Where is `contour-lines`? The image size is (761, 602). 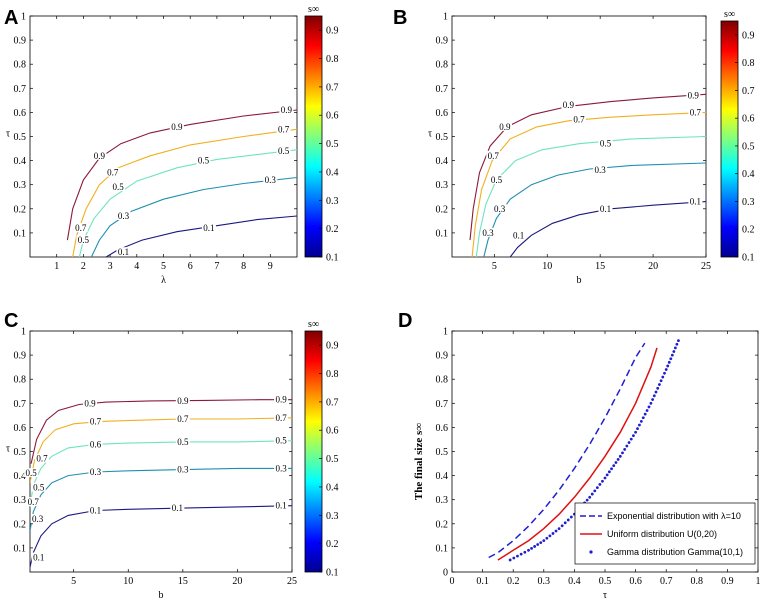
contour-lines is located at coordinates (587, 175).